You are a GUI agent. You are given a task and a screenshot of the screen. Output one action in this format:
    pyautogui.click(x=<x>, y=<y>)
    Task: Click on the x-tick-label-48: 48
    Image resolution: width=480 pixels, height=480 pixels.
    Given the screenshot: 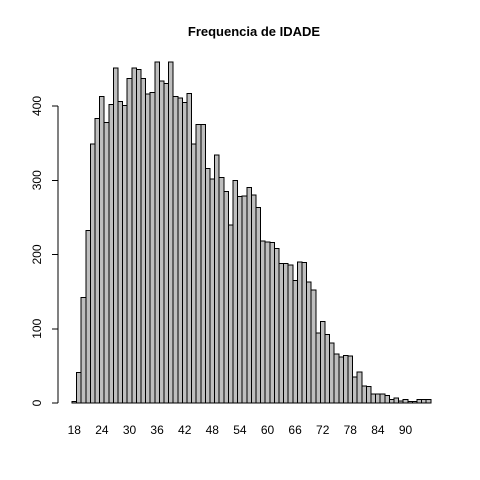 What is the action you would take?
    pyautogui.click(x=213, y=430)
    